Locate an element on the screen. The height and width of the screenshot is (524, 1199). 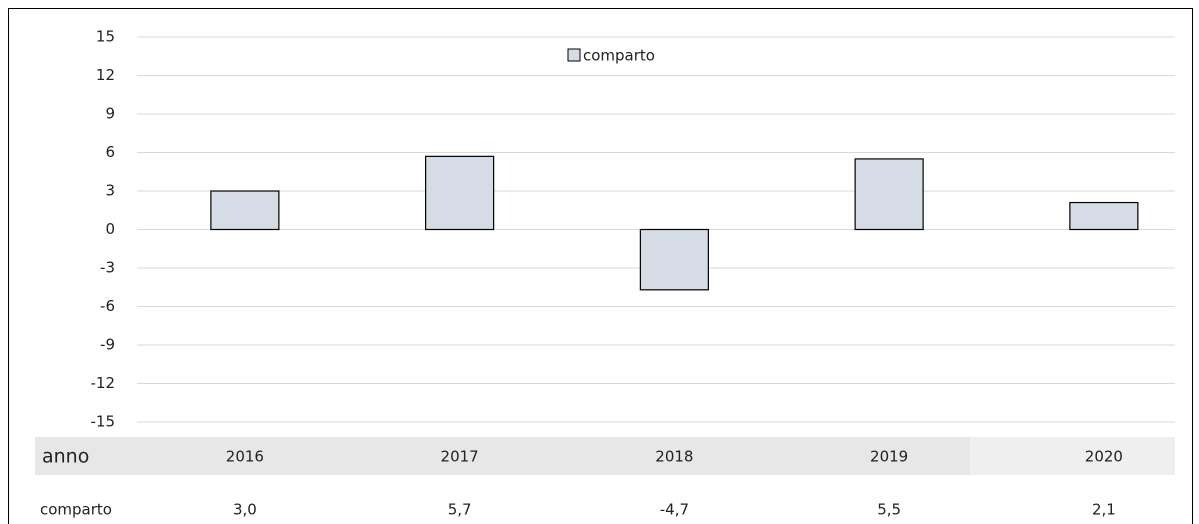
y-tick-label: 9 is located at coordinates (110, 114).